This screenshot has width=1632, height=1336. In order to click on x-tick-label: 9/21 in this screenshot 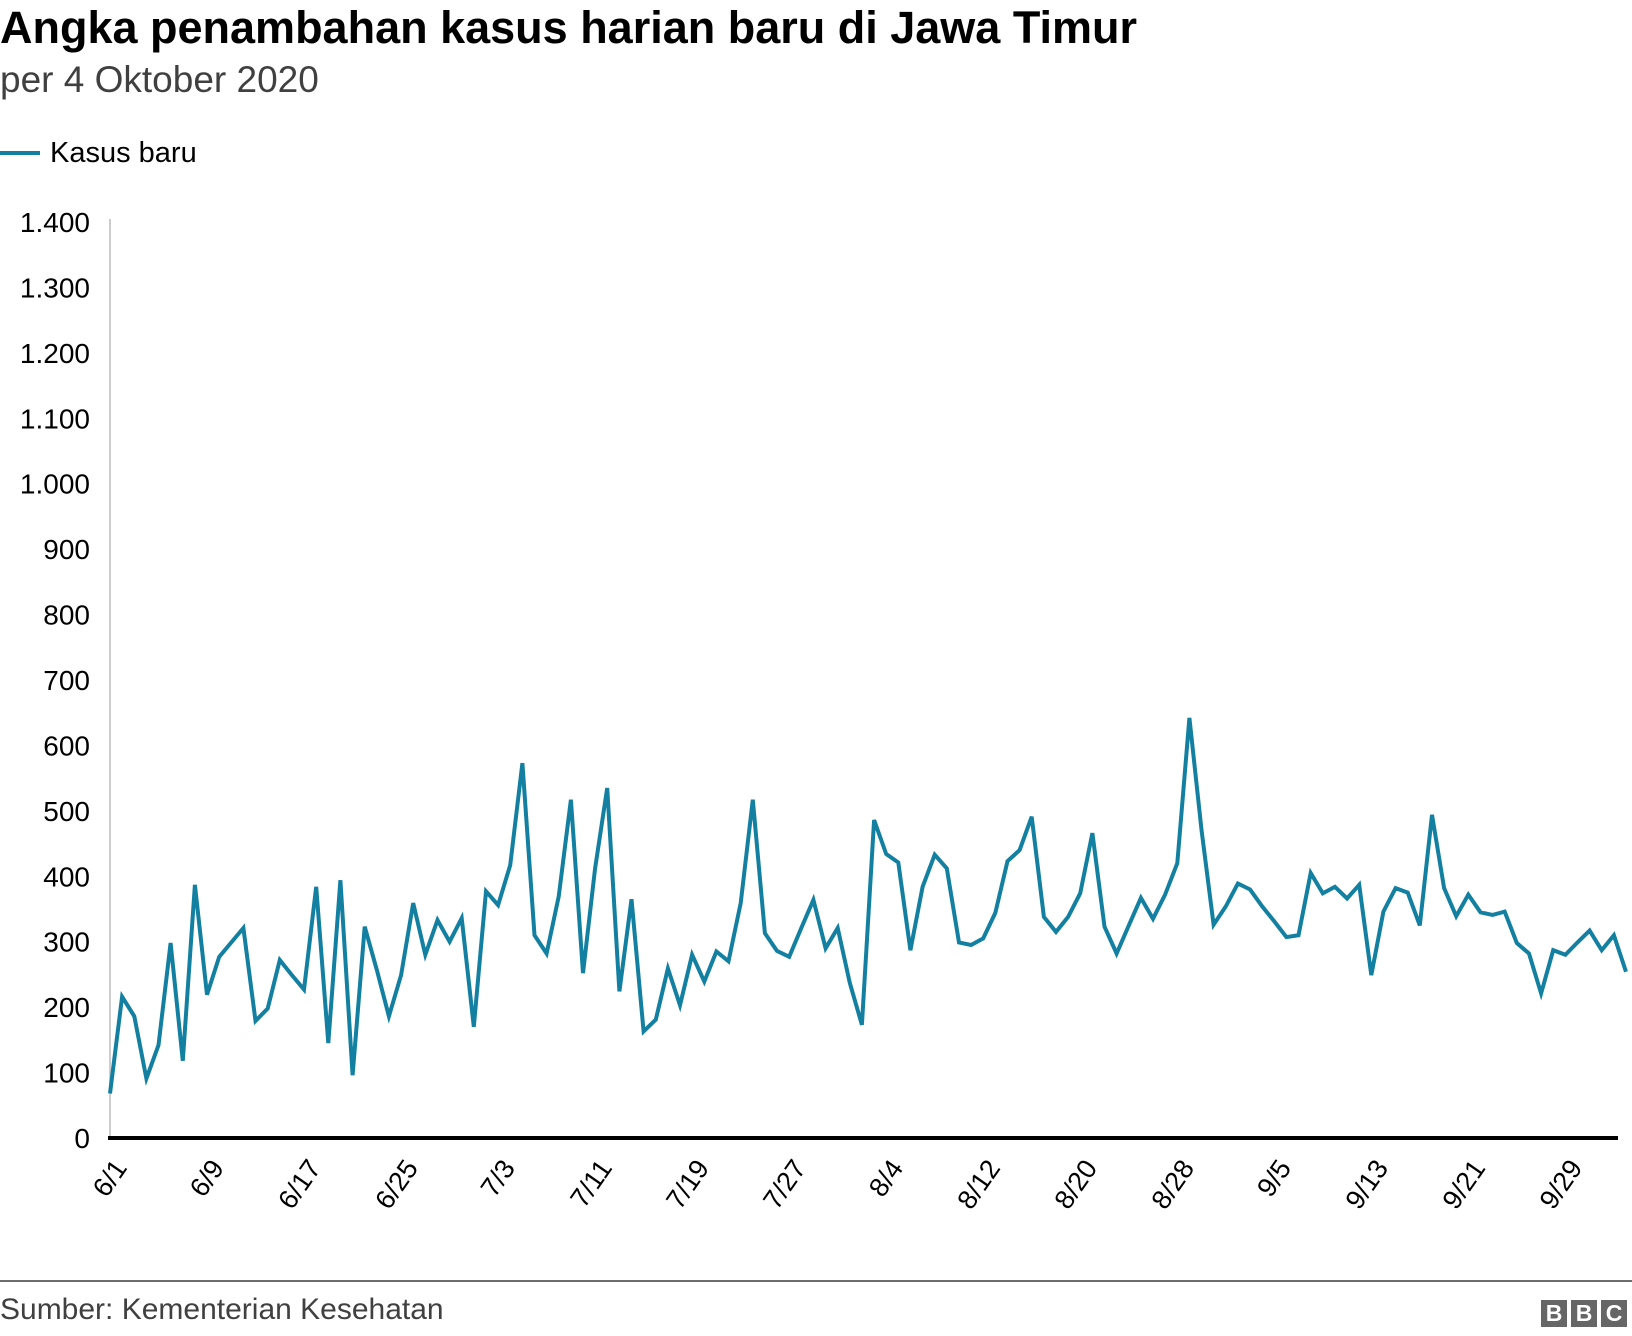, I will do `click(1464, 1184)`.